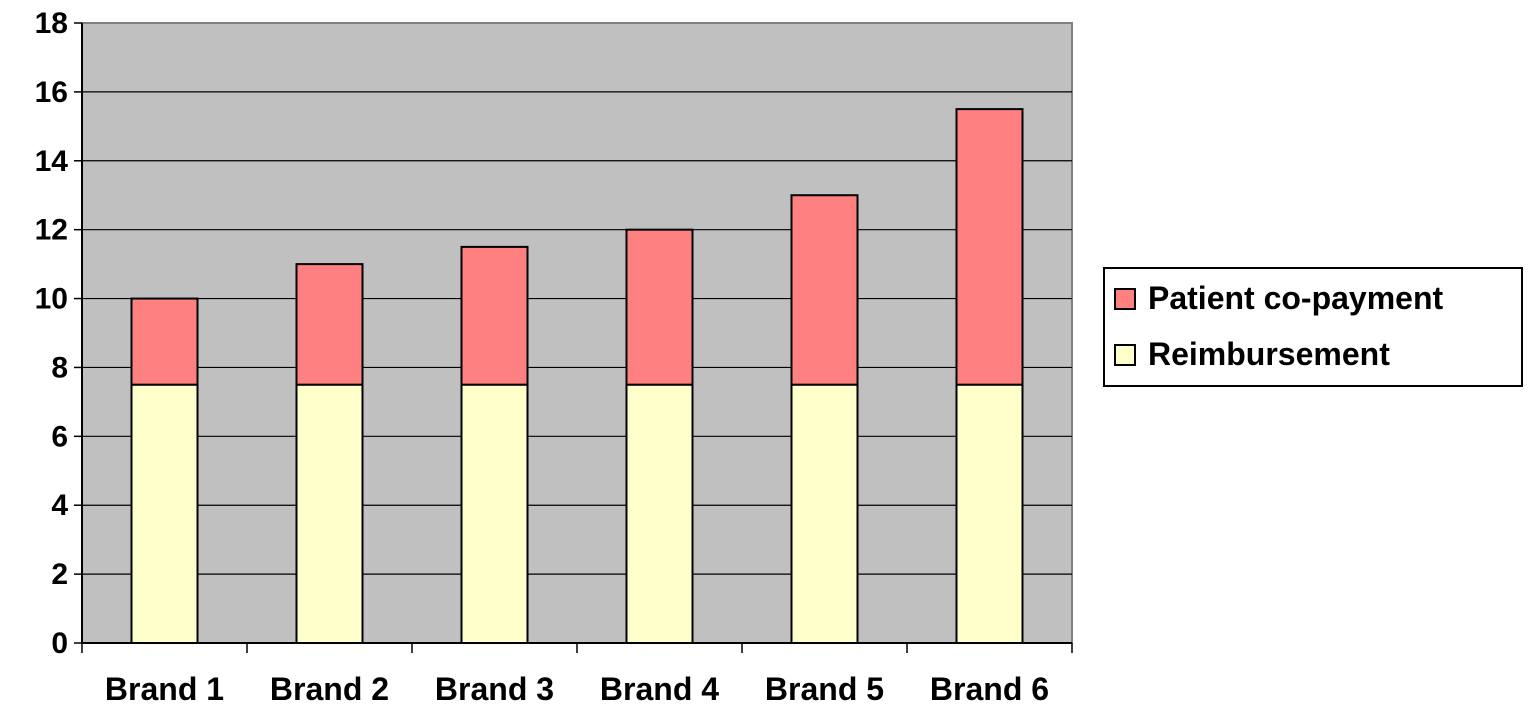 The width and height of the screenshot is (1528, 714). What do you see at coordinates (1269, 354) in the screenshot?
I see `legend-label: Reimbursement` at bounding box center [1269, 354].